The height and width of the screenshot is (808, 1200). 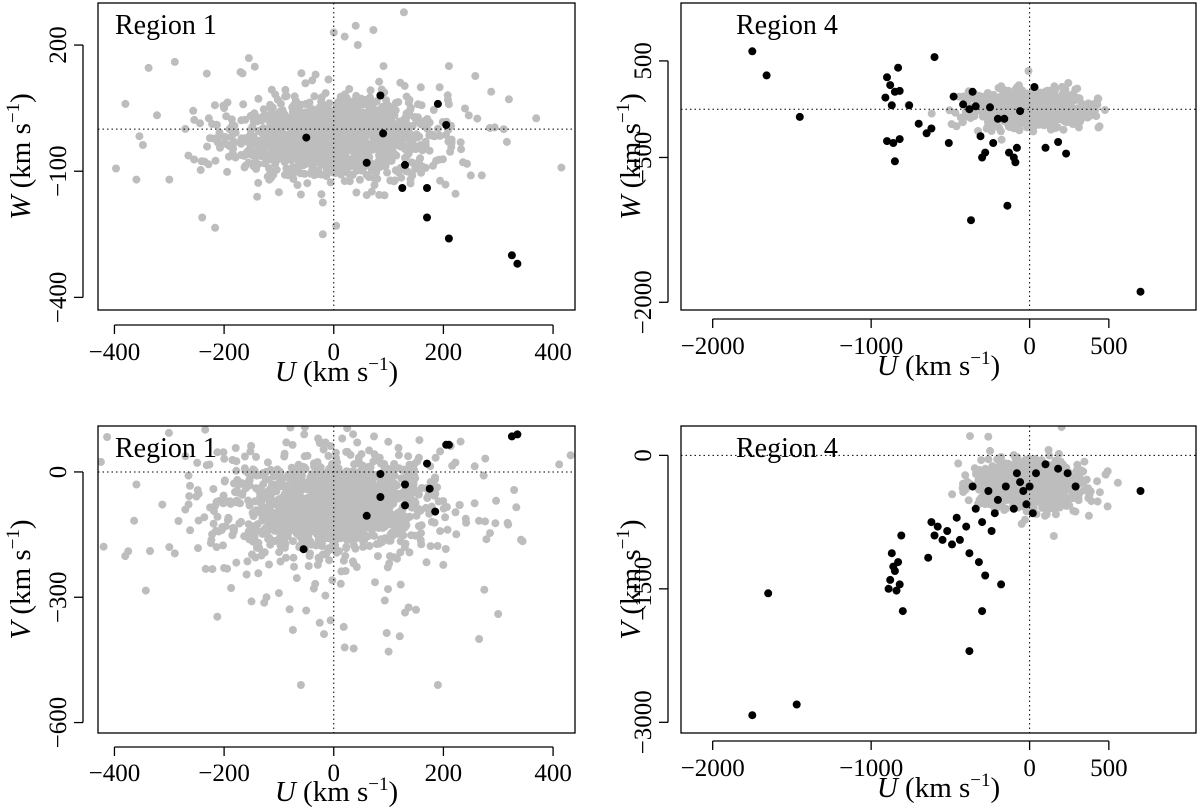 What do you see at coordinates (1029, 768) in the screenshot?
I see `x-tick-label: 0` at bounding box center [1029, 768].